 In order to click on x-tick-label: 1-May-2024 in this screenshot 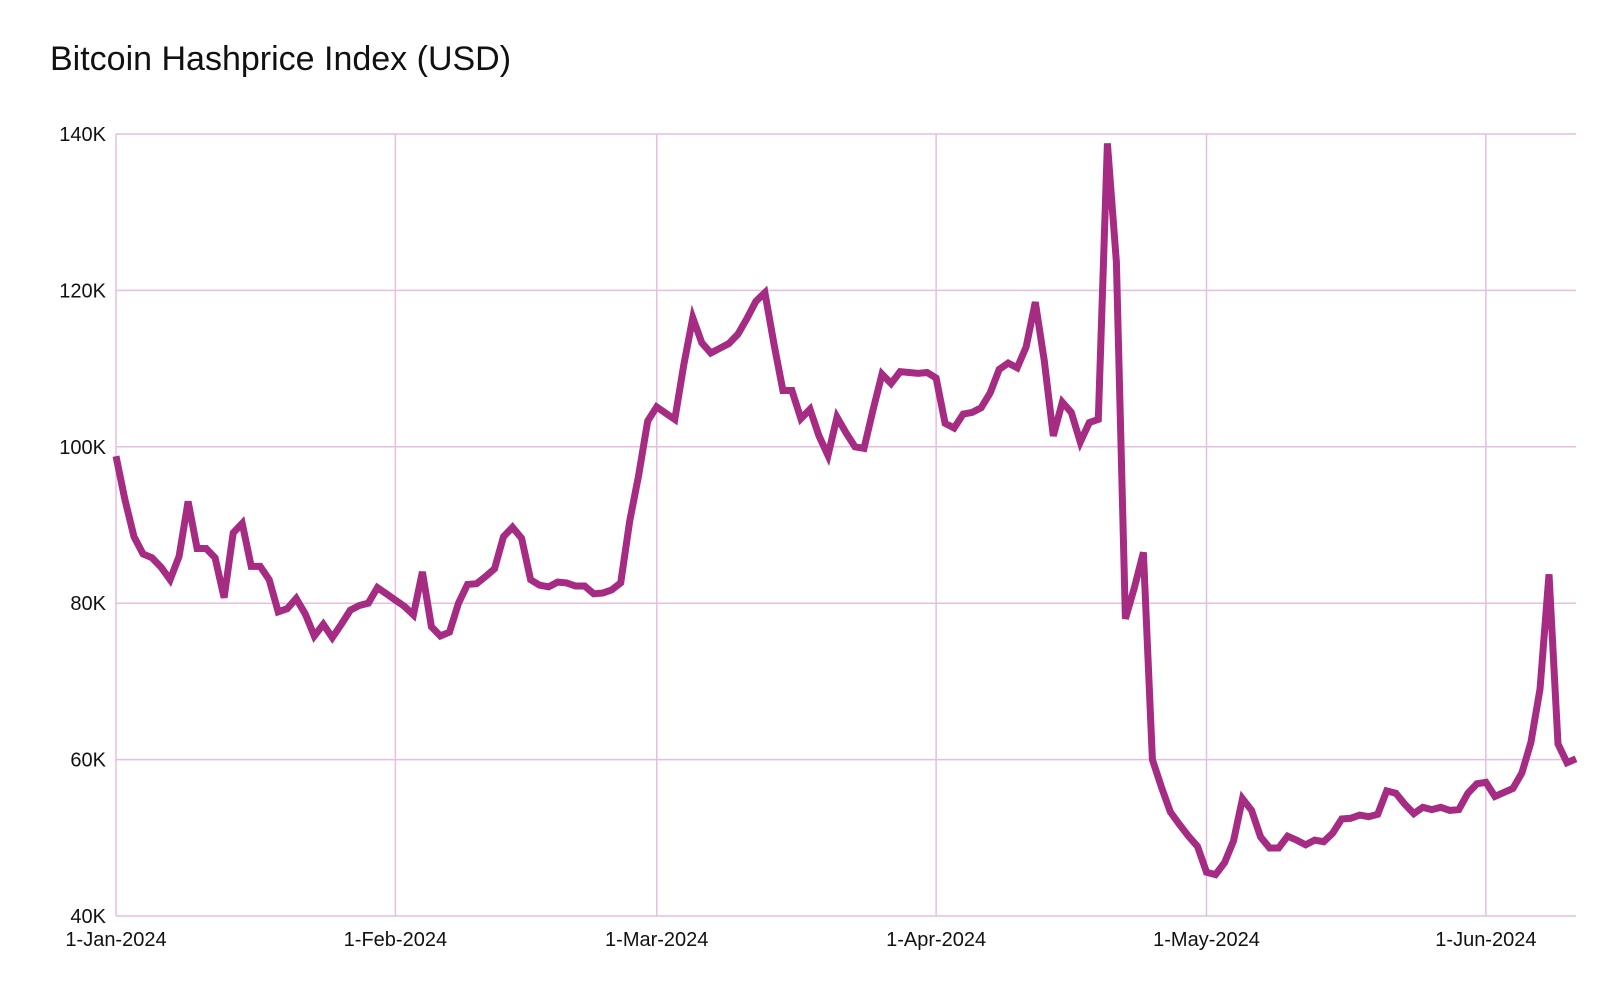, I will do `click(1206, 940)`.